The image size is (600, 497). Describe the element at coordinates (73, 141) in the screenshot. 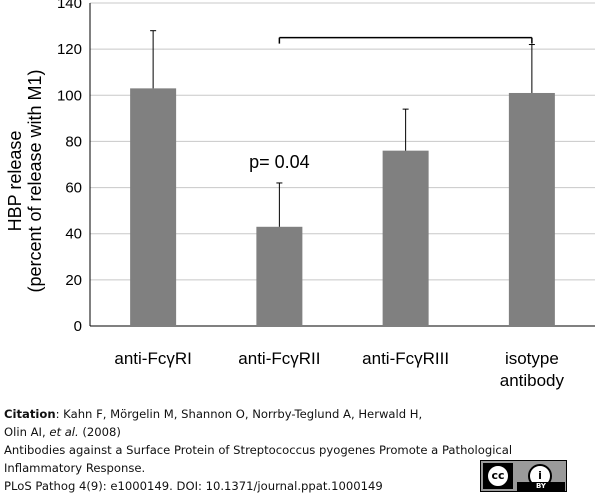

I see `y-tick-label: 80` at that location.